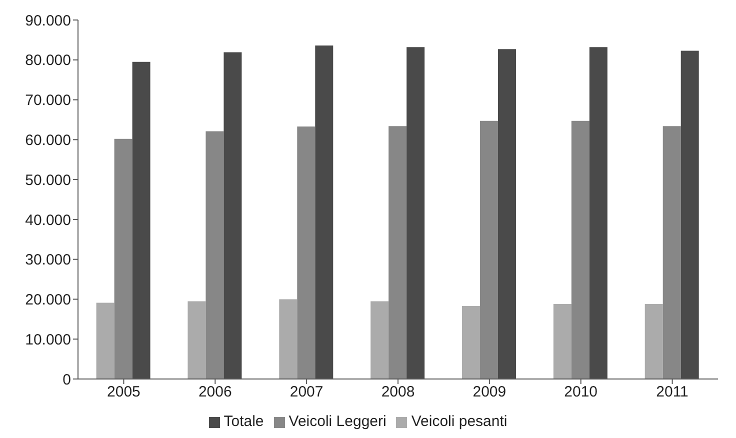  Describe the element at coordinates (66, 379) in the screenshot. I see `y-tick-label: 0` at that location.